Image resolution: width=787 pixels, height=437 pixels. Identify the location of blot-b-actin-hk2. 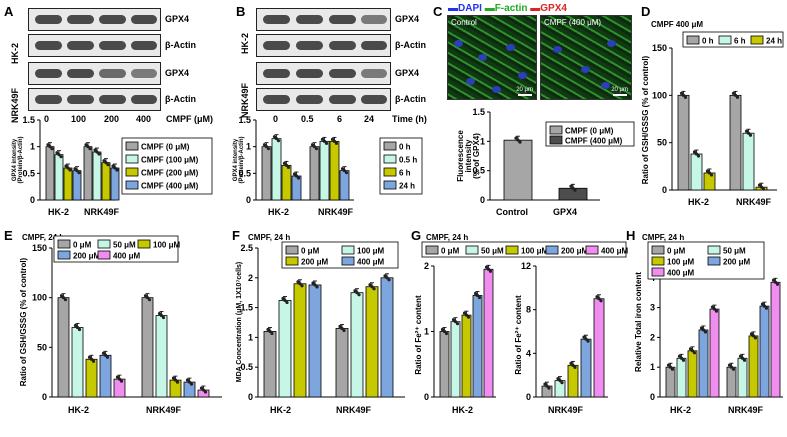
(323, 45).